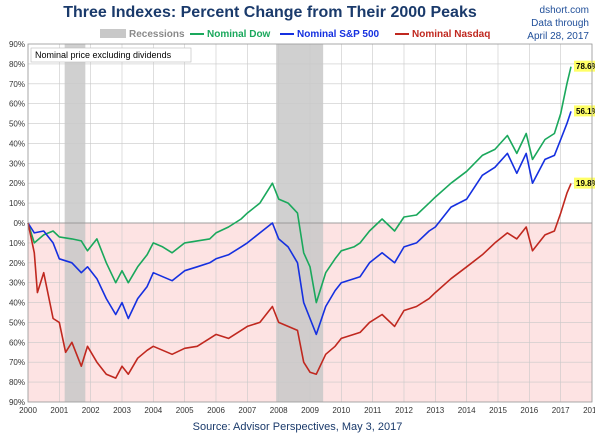 This screenshot has height=435, width=595. What do you see at coordinates (341, 410) in the screenshot?
I see `x-tick-label: 2010` at bounding box center [341, 410].